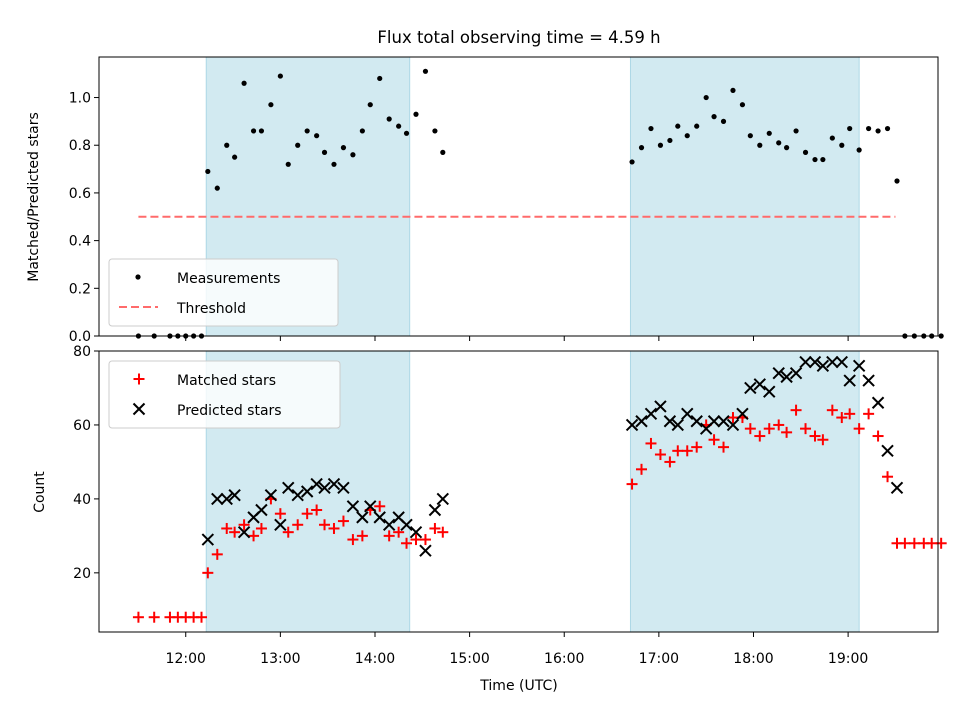 Image resolution: width=960 pixels, height=720 pixels. Describe the element at coordinates (518, 37) in the screenshot. I see `chart-title: Flux total observing time = 4.59 h` at that location.